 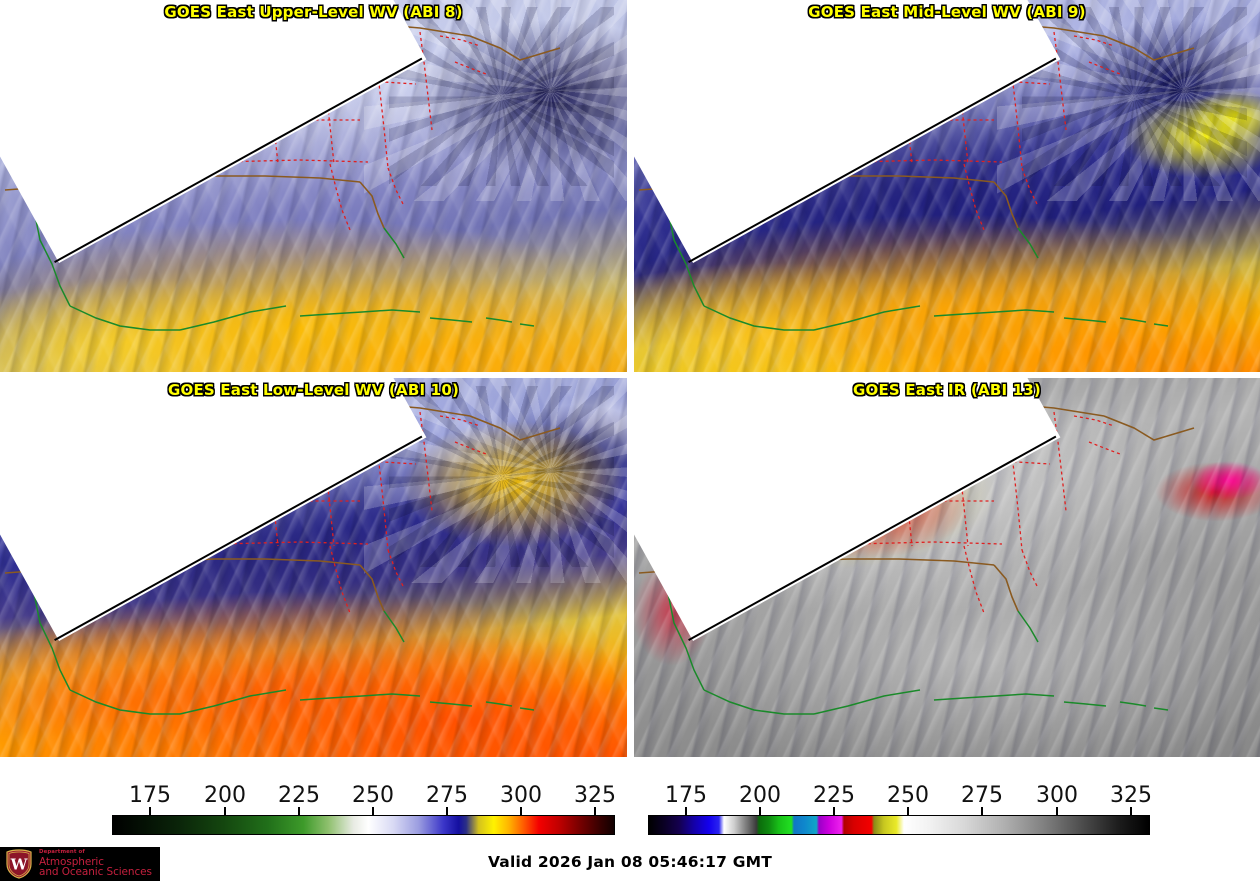 I want to click on colorbar-ir-label: 175, so click(x=686, y=795).